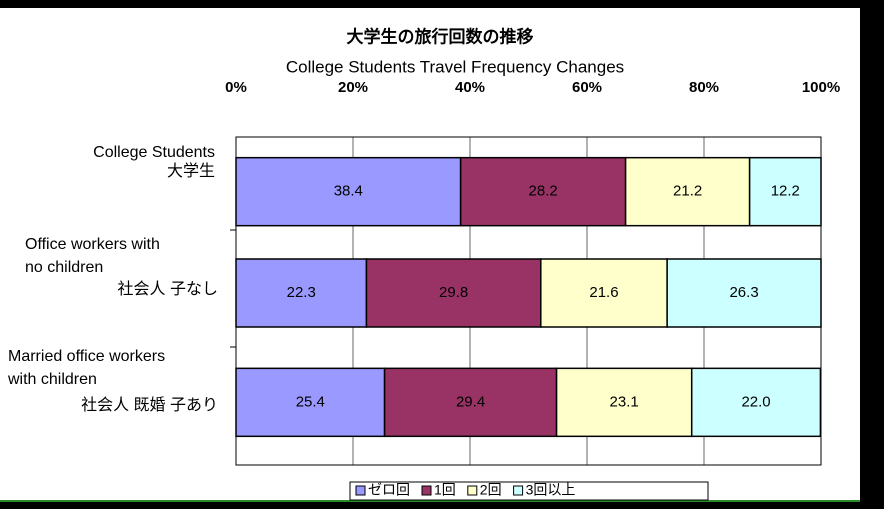  Describe the element at coordinates (154, 152) in the screenshot. I see `y-tick-label: College Students` at that location.